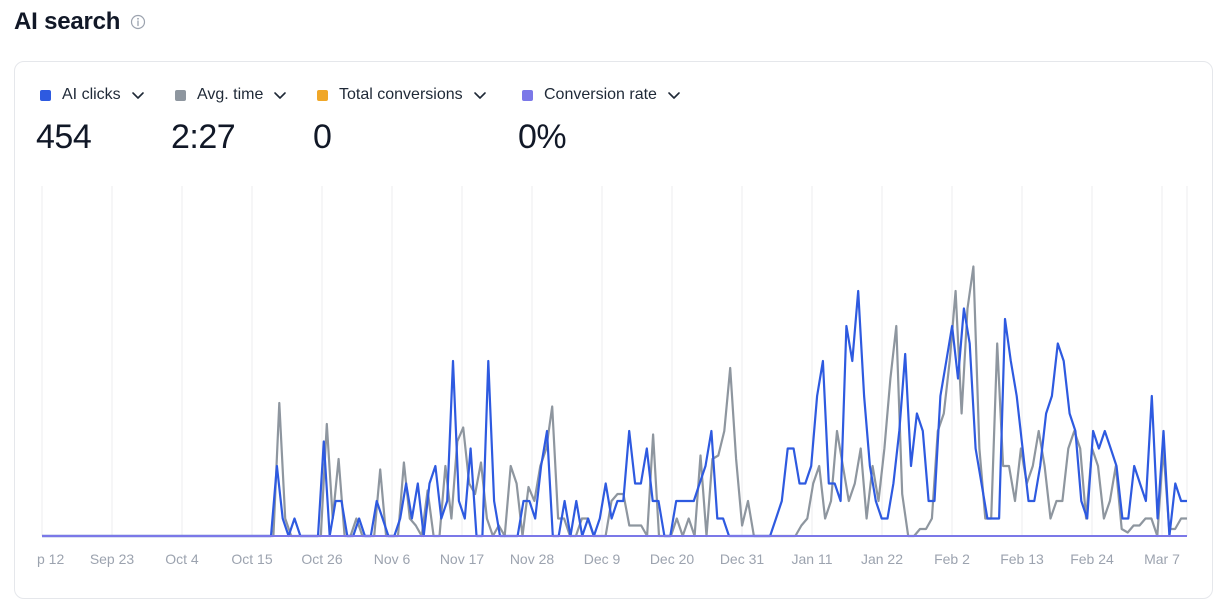 The image size is (1220, 609). Describe the element at coordinates (1022, 559) in the screenshot. I see `x-tick-label: Feb 13` at that location.